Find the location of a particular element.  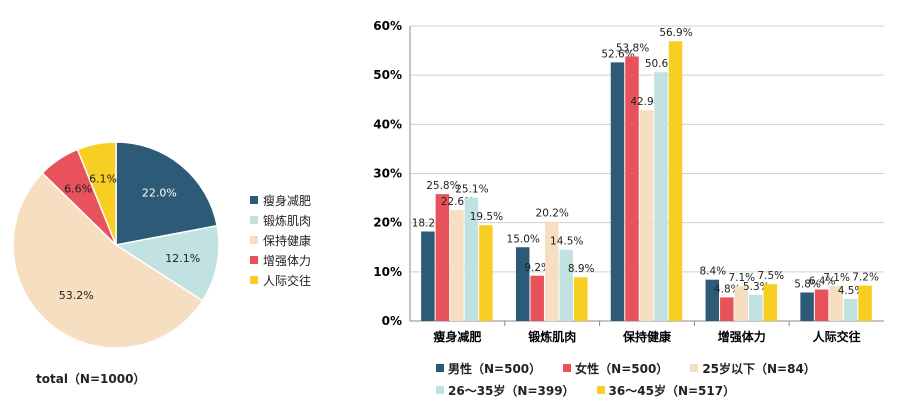

y-tick-label: 0% is located at coordinates (392, 321).